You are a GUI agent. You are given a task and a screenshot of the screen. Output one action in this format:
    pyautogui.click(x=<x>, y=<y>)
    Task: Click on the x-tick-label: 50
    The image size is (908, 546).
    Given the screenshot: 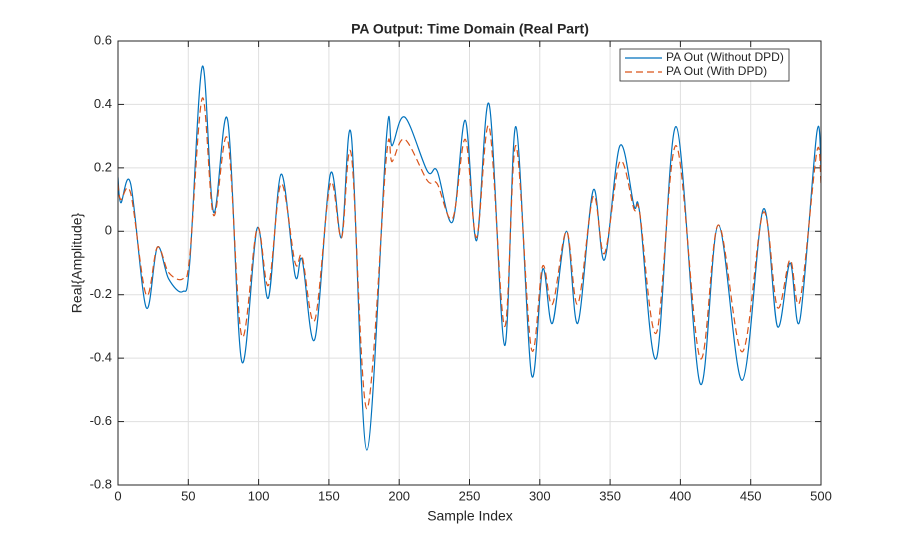 What is the action you would take?
    pyautogui.click(x=188, y=495)
    